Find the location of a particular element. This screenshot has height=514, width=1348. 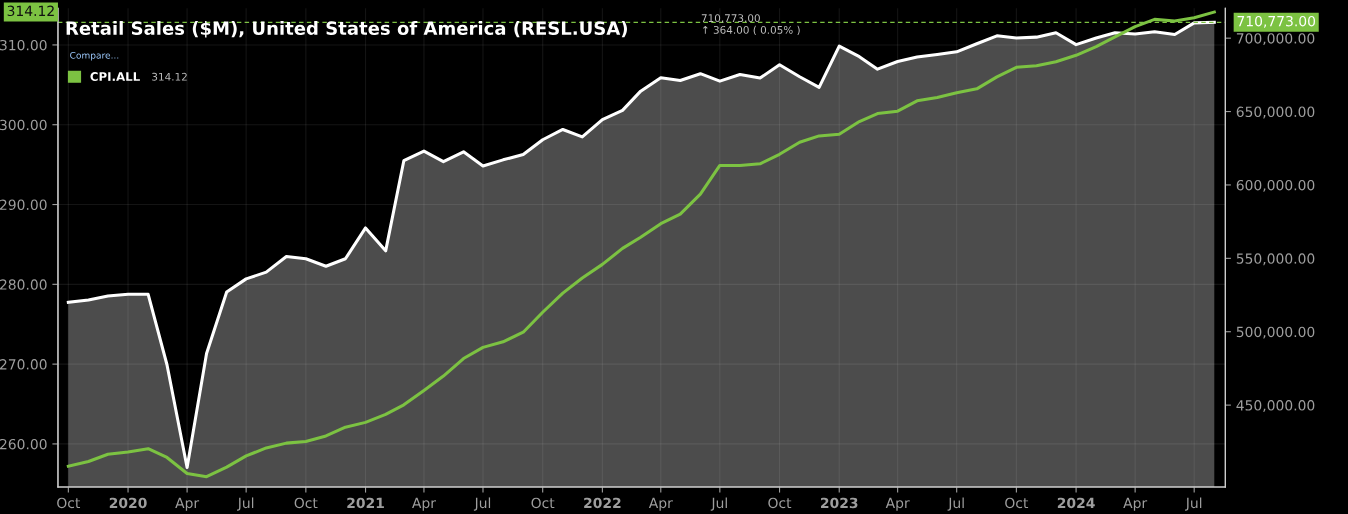

text: Retail Sales ($M), United States of America (RESL.USA) is located at coordinates (346, 29).